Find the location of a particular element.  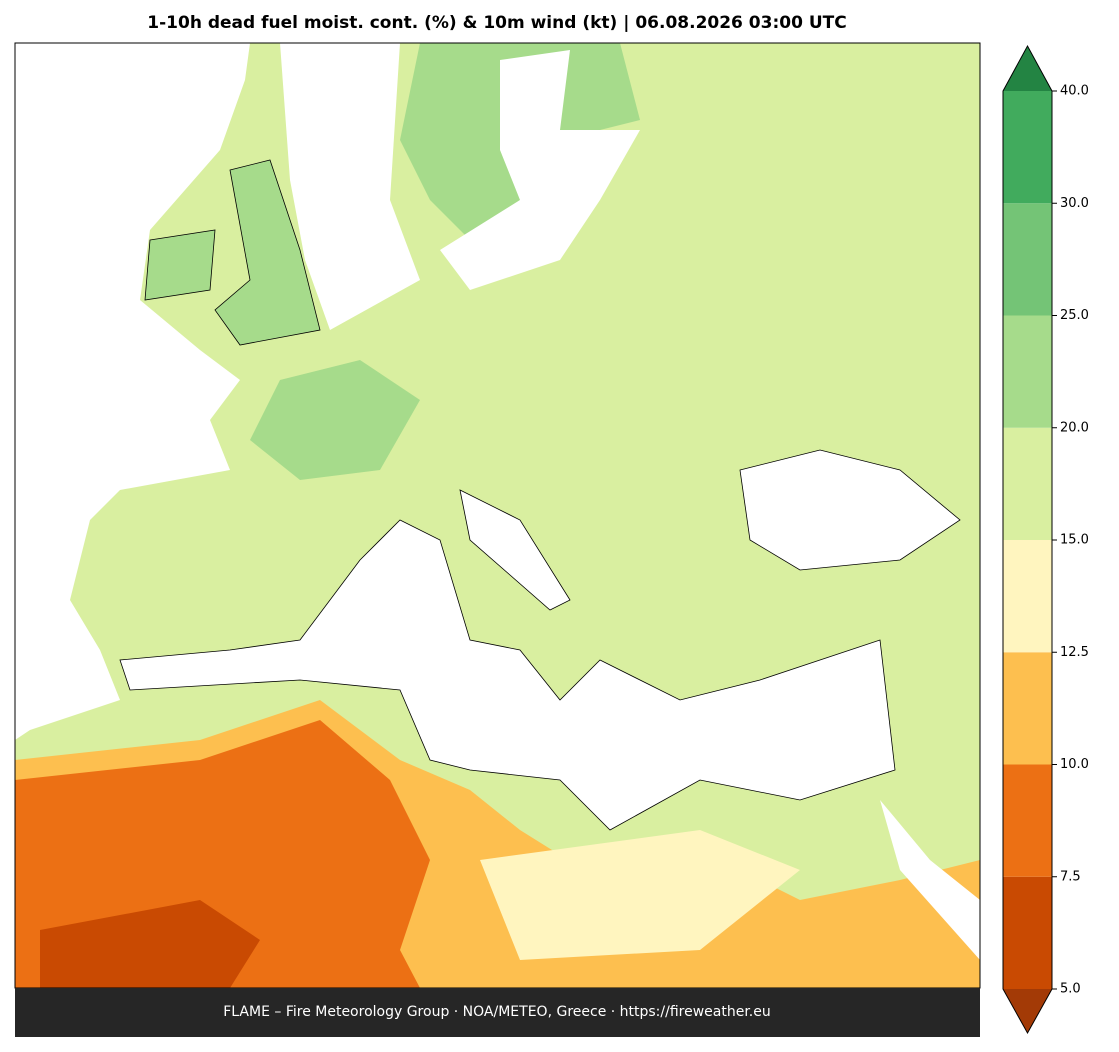

colorbar-tick-label: 12.5 is located at coordinates (1074, 652).